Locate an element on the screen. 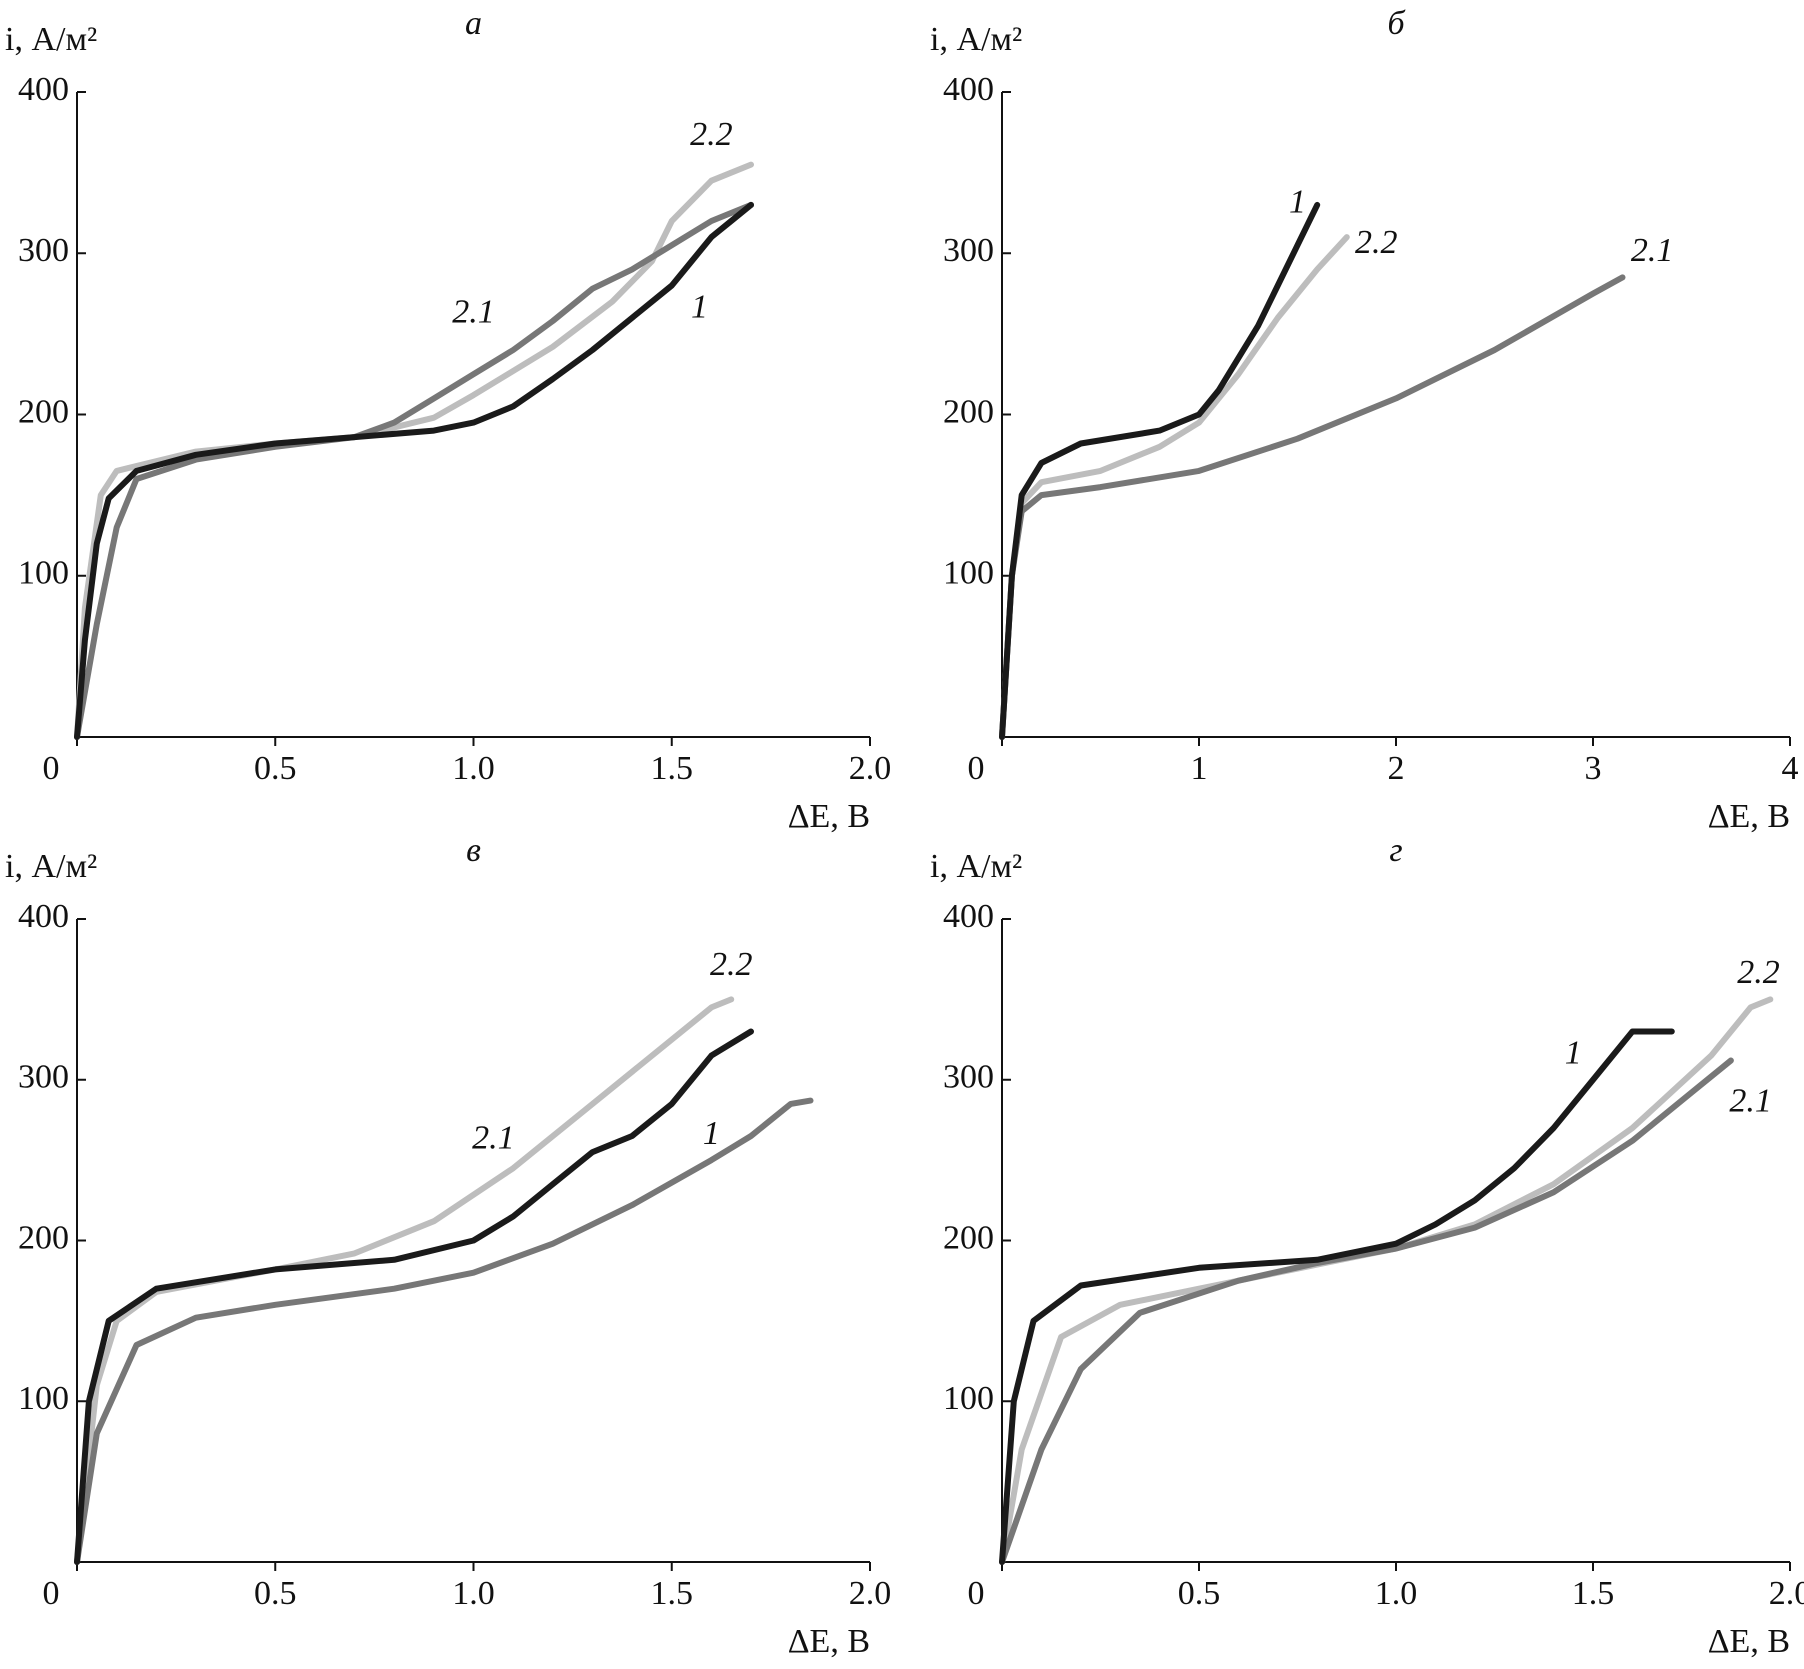 This screenshot has width=1804, height=1669. x-tick-label: 3 is located at coordinates (1593, 768).